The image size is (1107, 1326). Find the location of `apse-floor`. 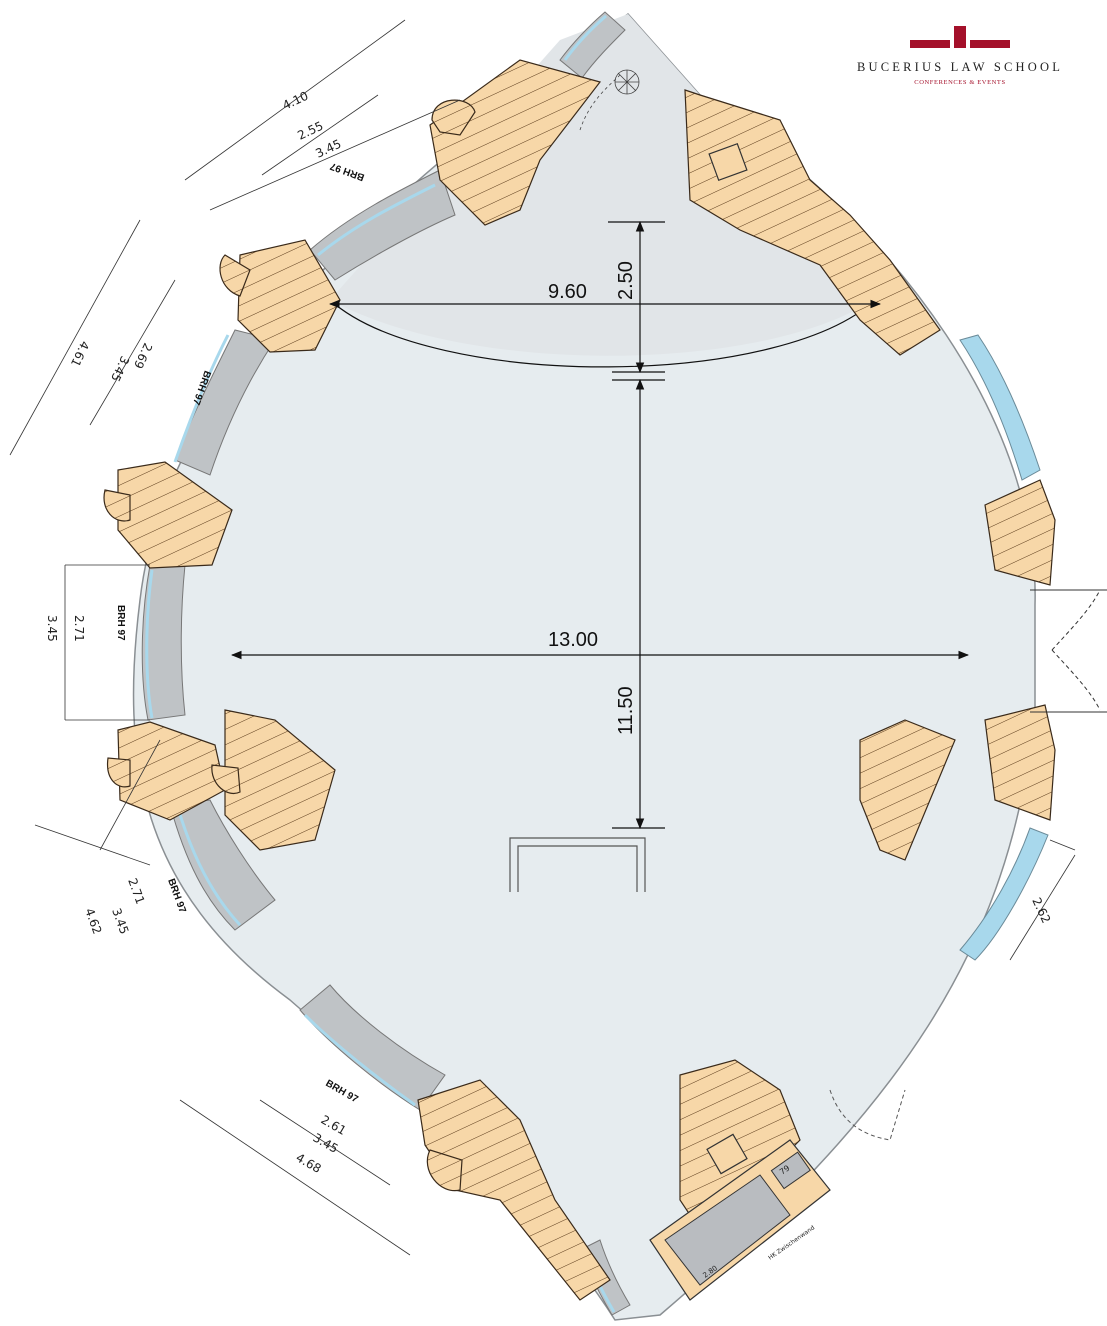

apse-floor is located at coordinates (605, 185).